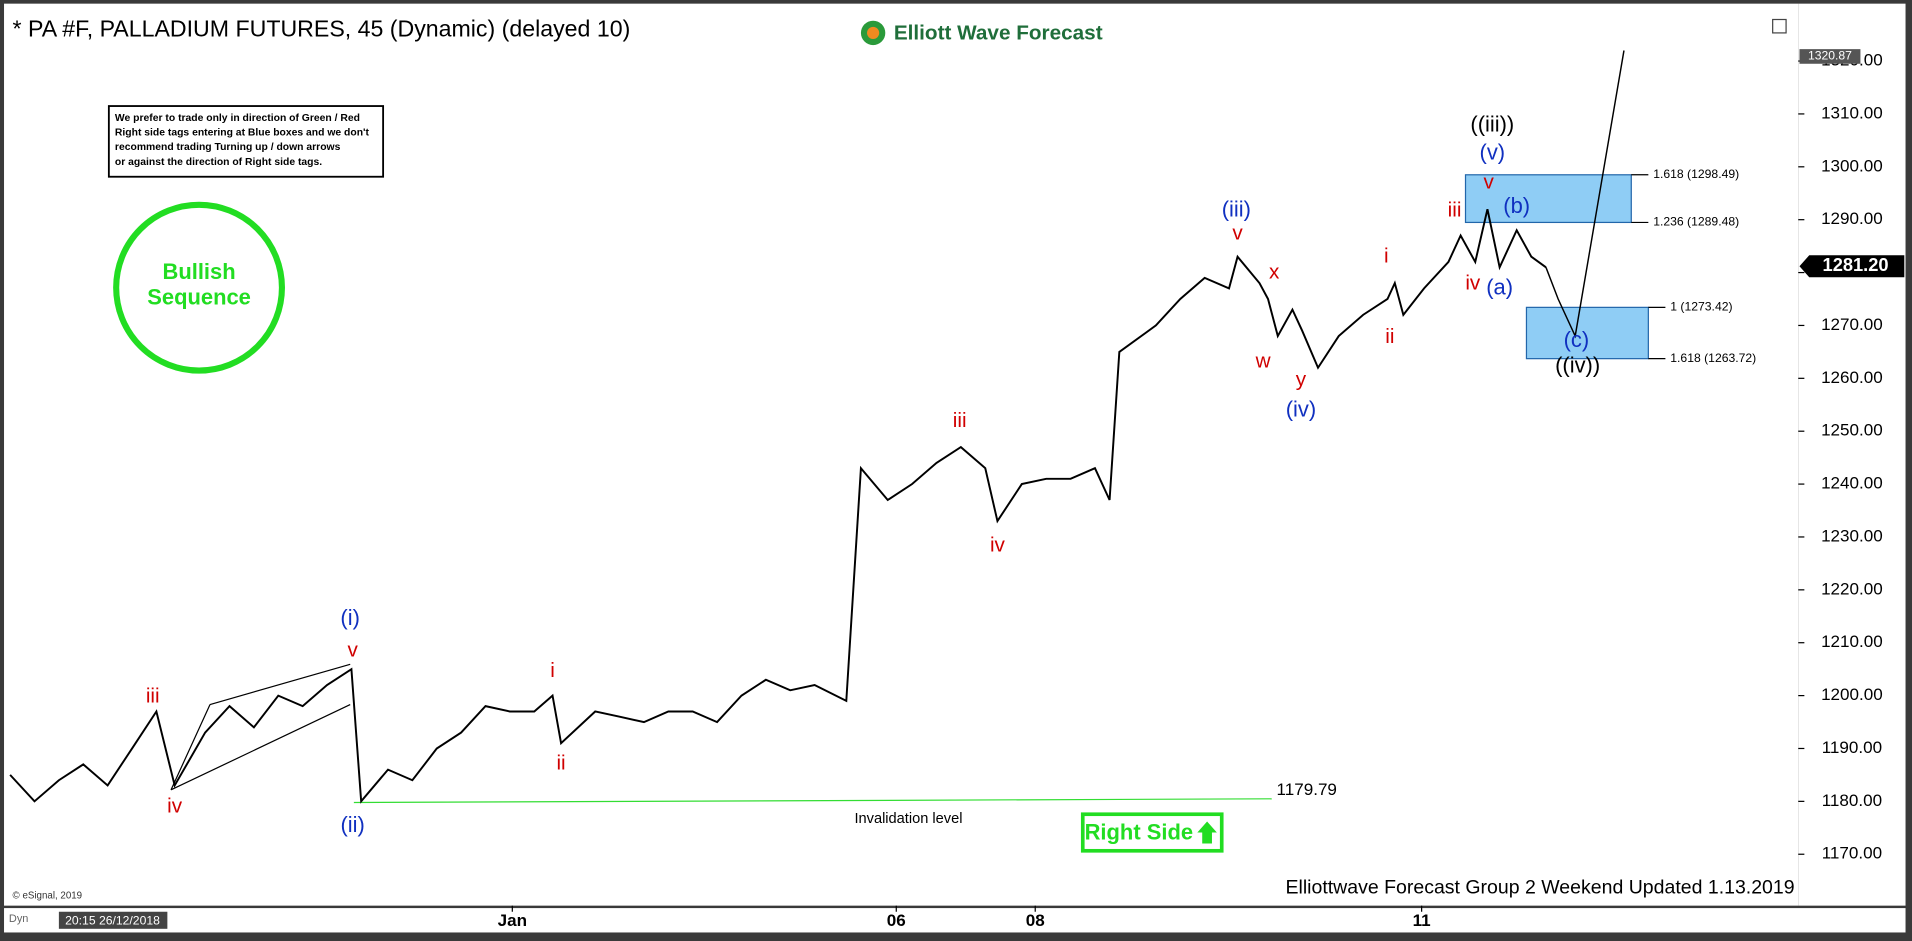 The width and height of the screenshot is (1912, 941). I want to click on top-price-tag, so click(1830, 56).